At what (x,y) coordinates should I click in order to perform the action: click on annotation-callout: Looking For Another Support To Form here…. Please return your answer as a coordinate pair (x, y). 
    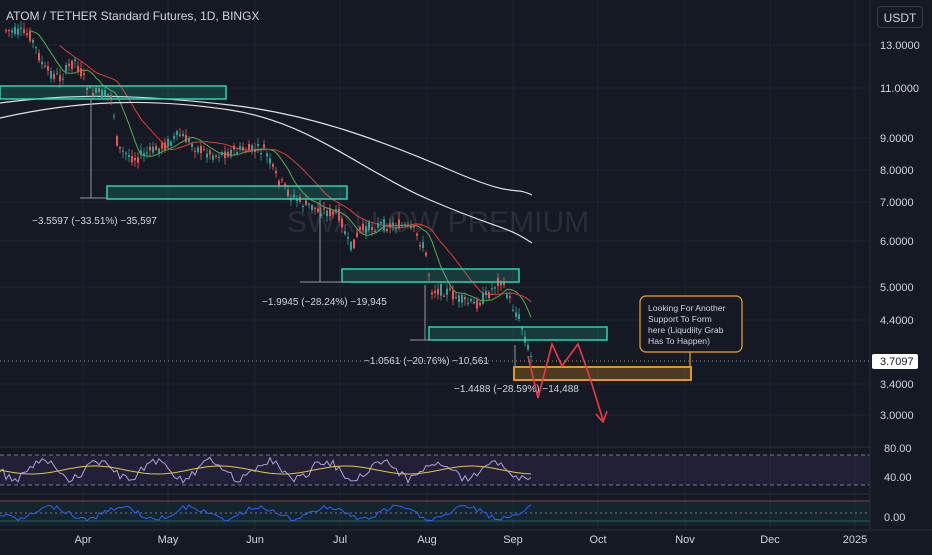
    Looking at the image, I should click on (691, 331).